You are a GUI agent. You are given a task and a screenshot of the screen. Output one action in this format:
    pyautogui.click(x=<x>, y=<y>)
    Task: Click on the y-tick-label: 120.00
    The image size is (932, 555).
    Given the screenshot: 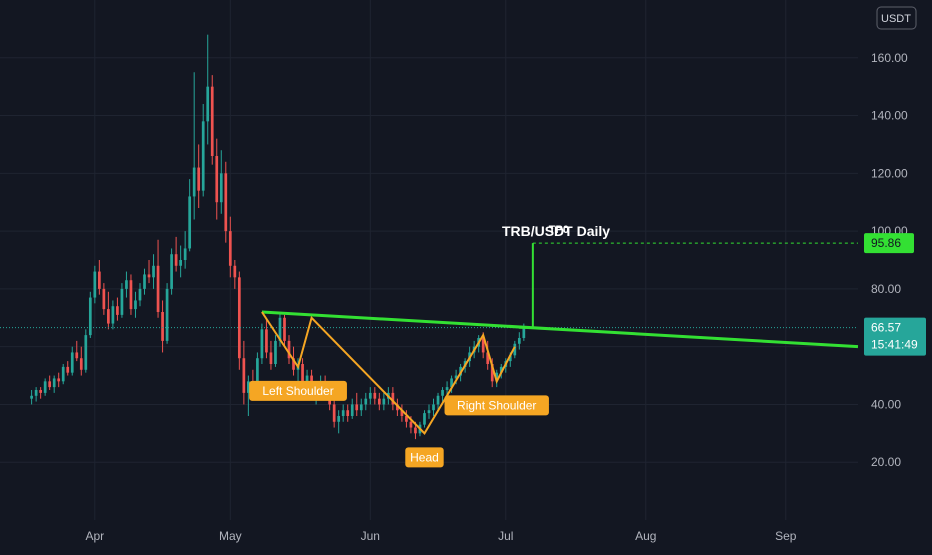 What is the action you would take?
    pyautogui.click(x=889, y=173)
    